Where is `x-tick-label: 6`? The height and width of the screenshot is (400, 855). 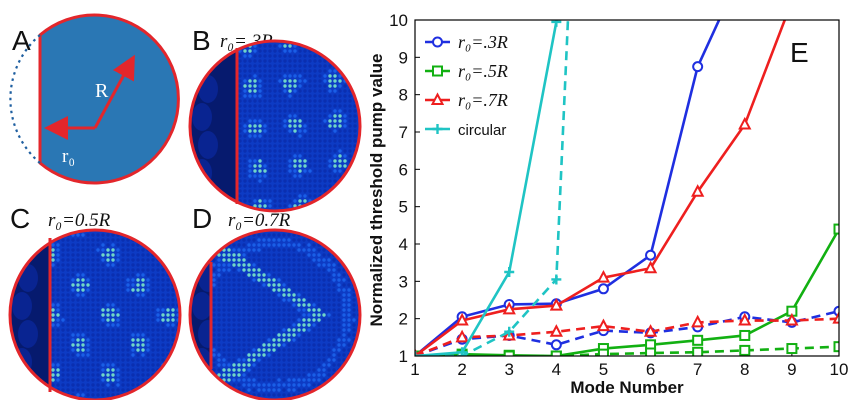 x-tick-label: 6 is located at coordinates (650, 369).